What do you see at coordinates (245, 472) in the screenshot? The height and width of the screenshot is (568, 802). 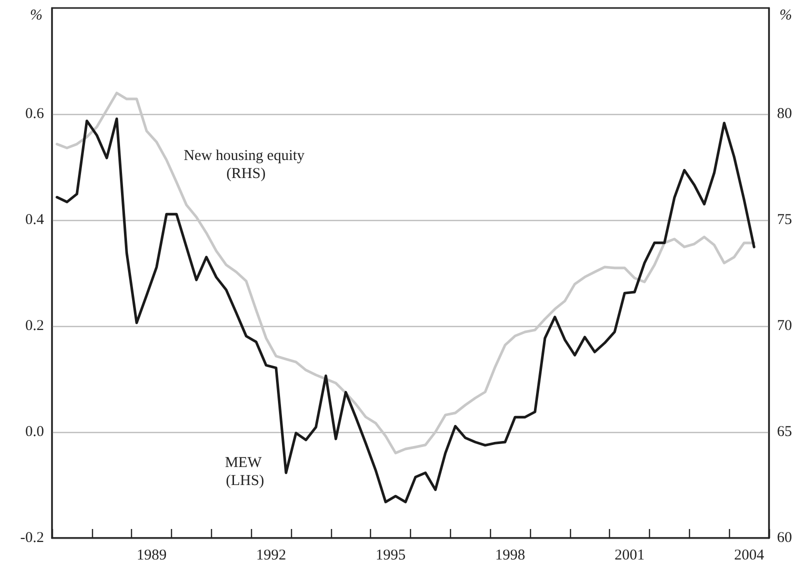 I see `series-label: MEW (LHS)` at bounding box center [245, 472].